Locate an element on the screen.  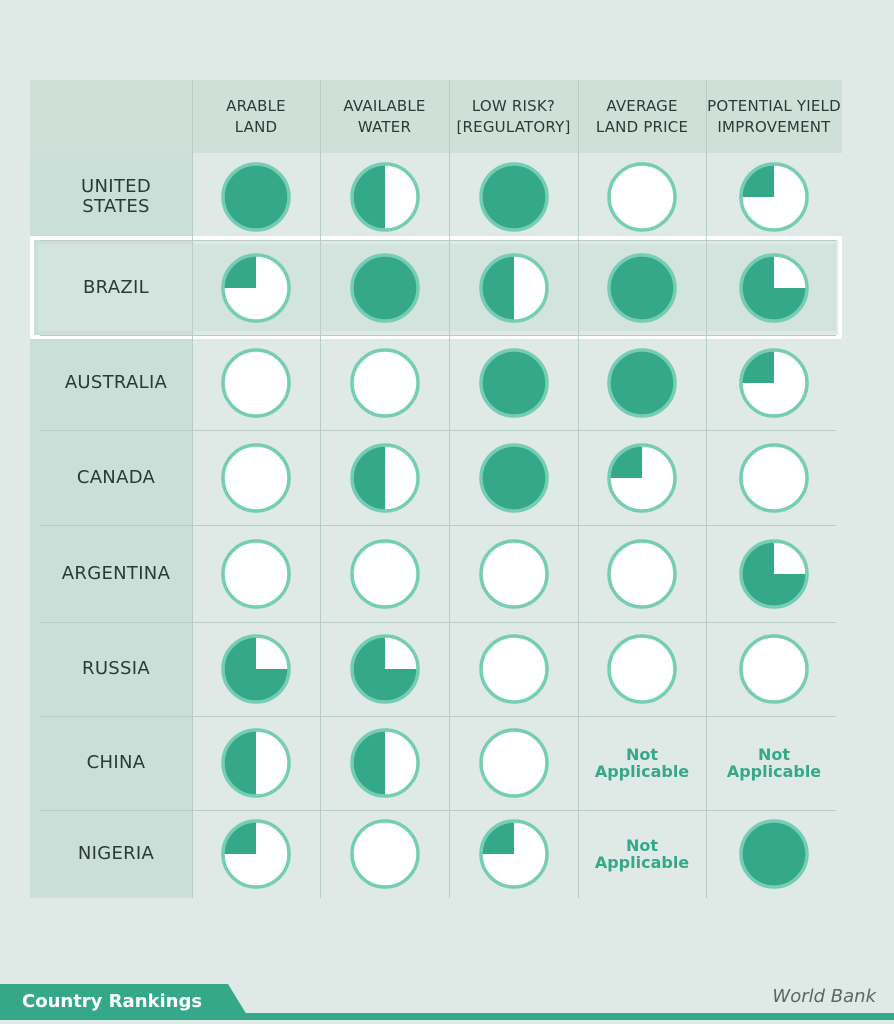
country-label: ARGENTINA is located at coordinates (116, 573).